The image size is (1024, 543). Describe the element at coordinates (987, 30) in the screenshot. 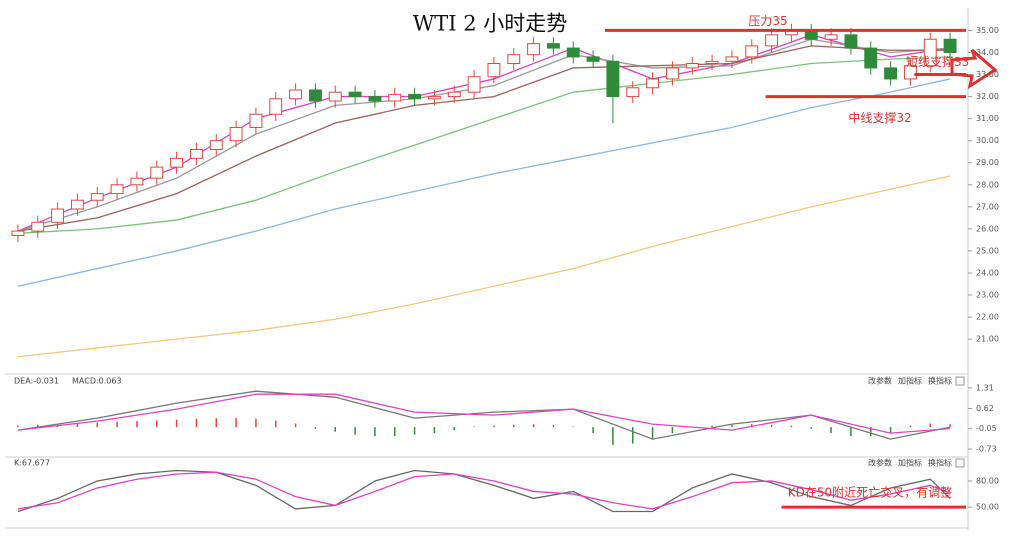

I see `y-tick-label: 35.00` at that location.